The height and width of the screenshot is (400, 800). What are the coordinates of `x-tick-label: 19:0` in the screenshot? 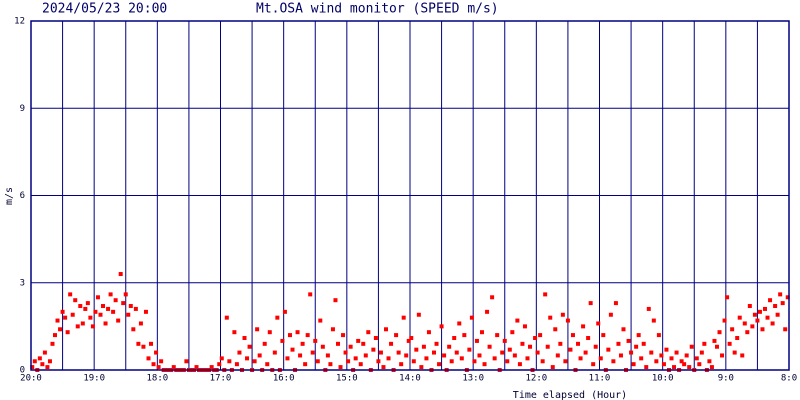 It's located at (94, 379).